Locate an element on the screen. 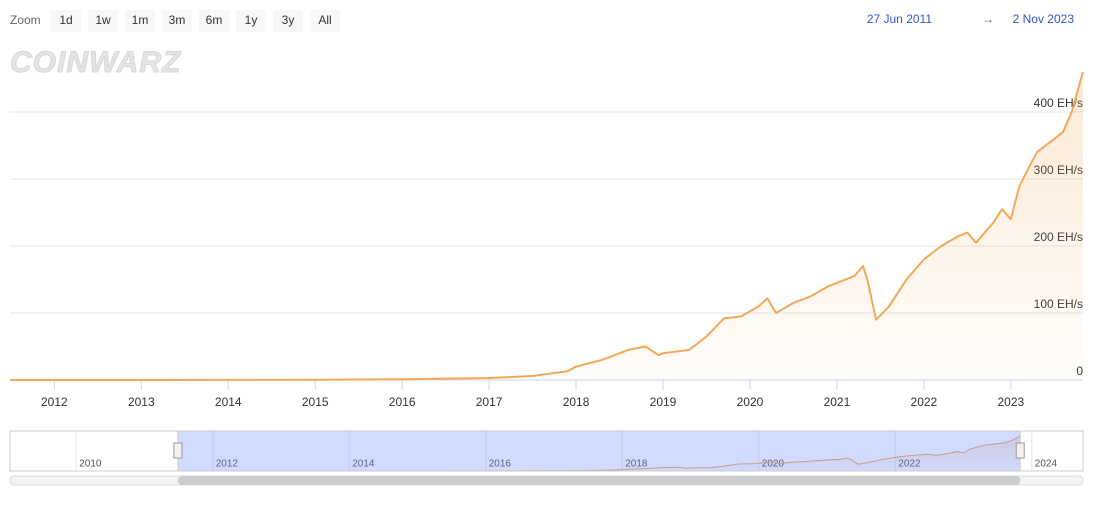  x-tick-label: 2017 is located at coordinates (489, 402).